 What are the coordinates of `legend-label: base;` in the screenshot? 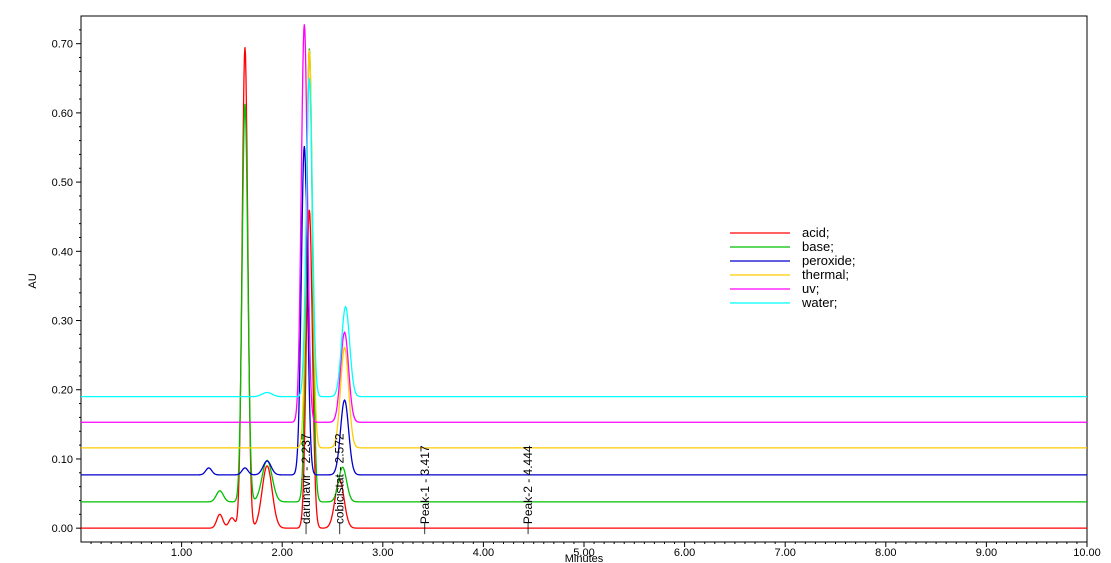 It's located at (818, 246).